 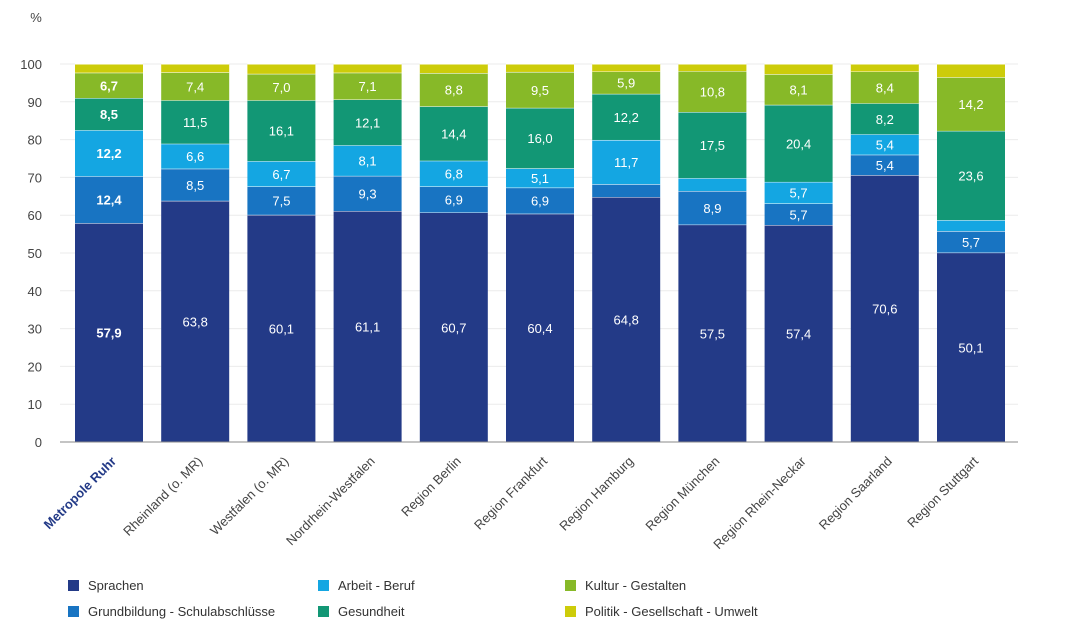 I want to click on y-tick-label: 10, so click(x=35, y=404).